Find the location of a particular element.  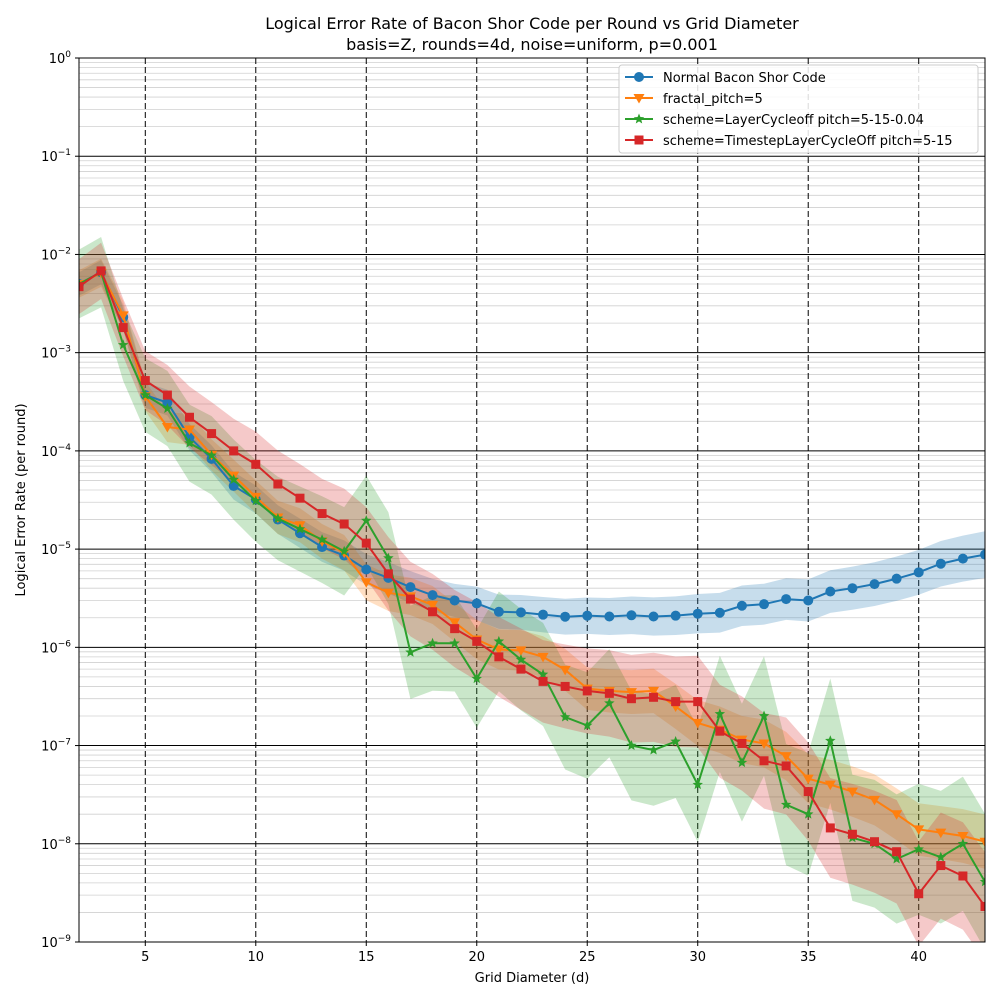

x-tick-label: 35 is located at coordinates (808, 957).